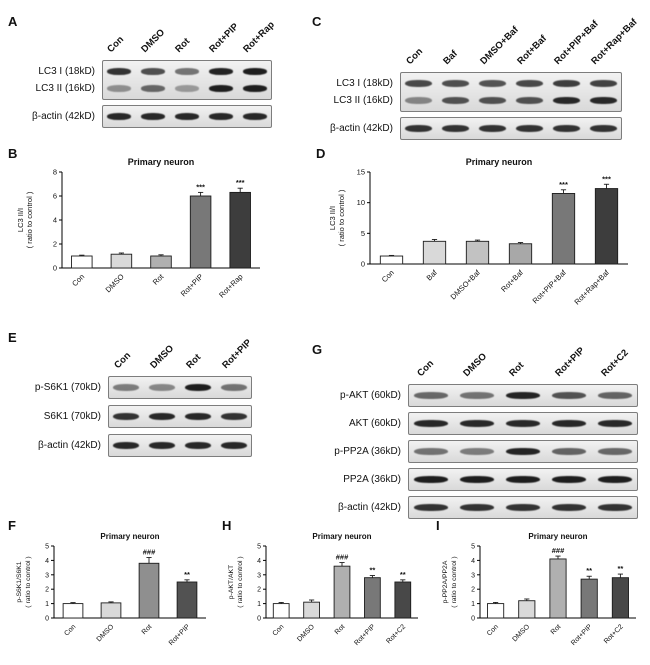 The width and height of the screenshot is (650, 665). What do you see at coordinates (361, 202) in the screenshot?
I see `y-tick-label: 10` at bounding box center [361, 202].